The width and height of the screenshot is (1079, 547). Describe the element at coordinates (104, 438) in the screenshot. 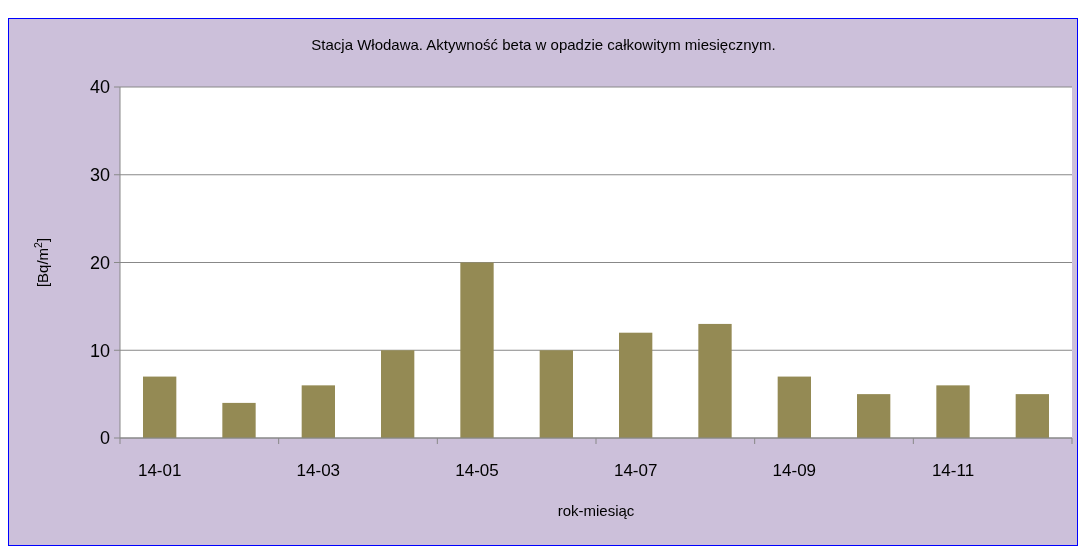

I see `y-tick-label: 0` at that location.